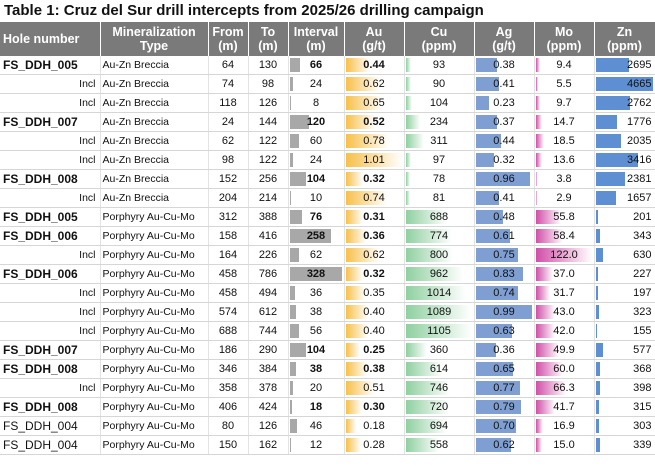  What do you see at coordinates (374, 66) in the screenshot?
I see `cell-au: 0.44` at bounding box center [374, 66].